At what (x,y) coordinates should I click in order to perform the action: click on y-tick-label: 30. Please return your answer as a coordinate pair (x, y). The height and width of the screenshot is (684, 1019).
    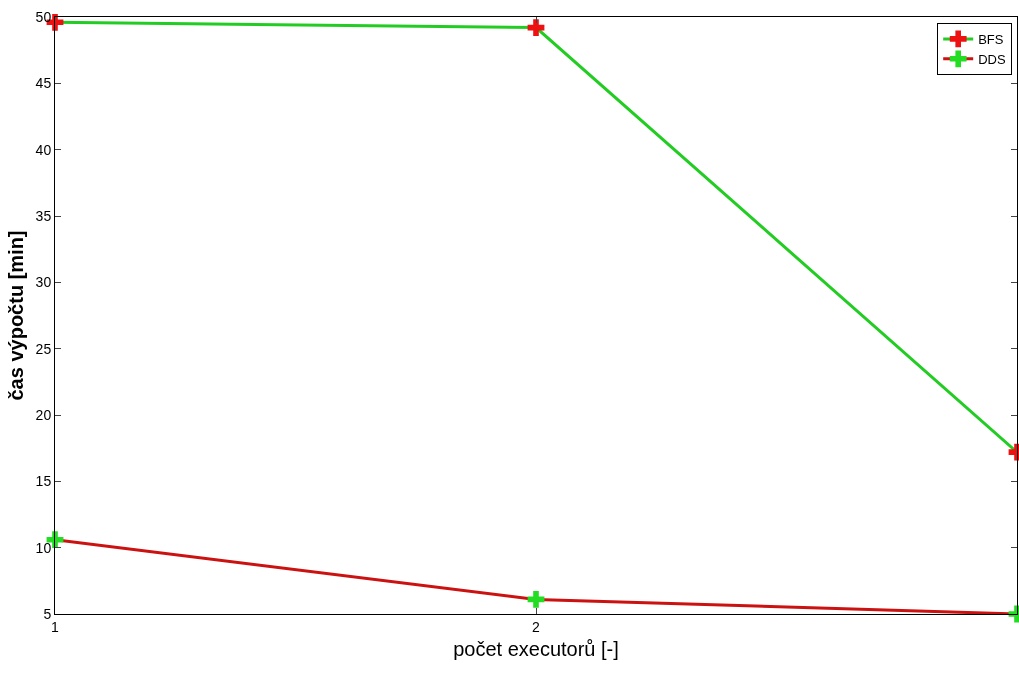
    Looking at the image, I should click on (43, 282).